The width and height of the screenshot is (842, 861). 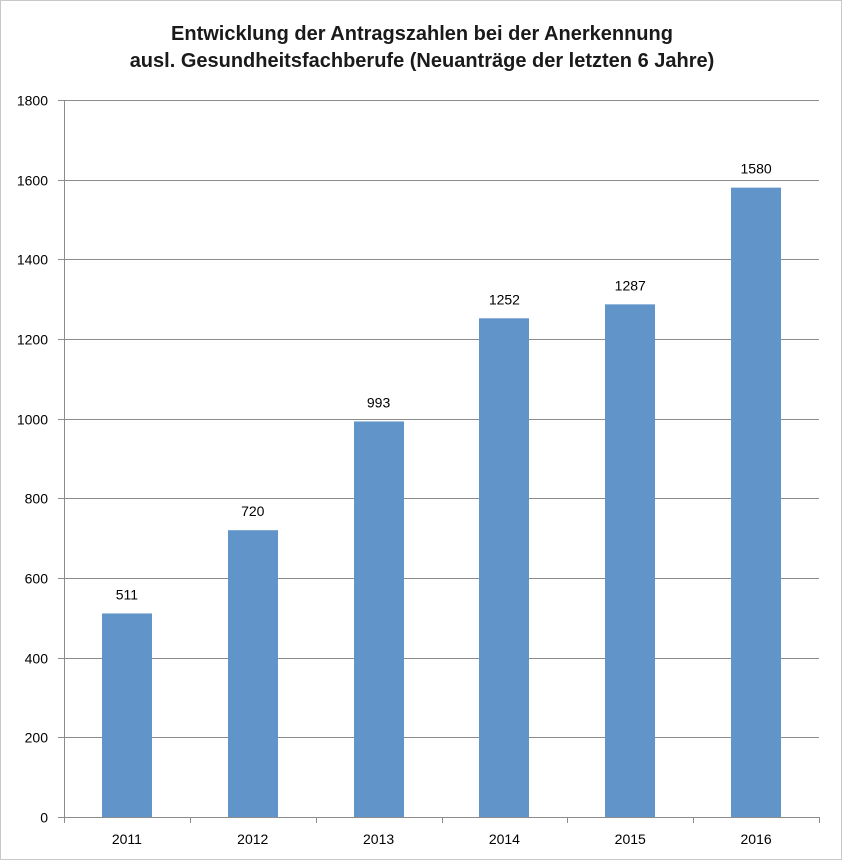 What do you see at coordinates (756, 169) in the screenshot?
I see `data-label-2016: 1580` at bounding box center [756, 169].